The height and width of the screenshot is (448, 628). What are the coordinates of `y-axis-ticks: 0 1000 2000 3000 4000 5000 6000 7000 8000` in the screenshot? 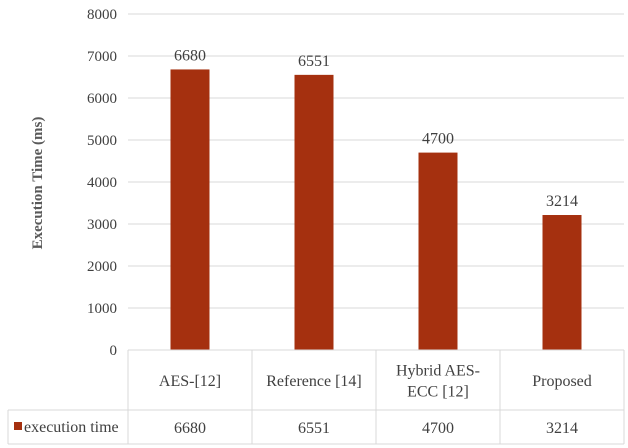 It's located at (102, 183).